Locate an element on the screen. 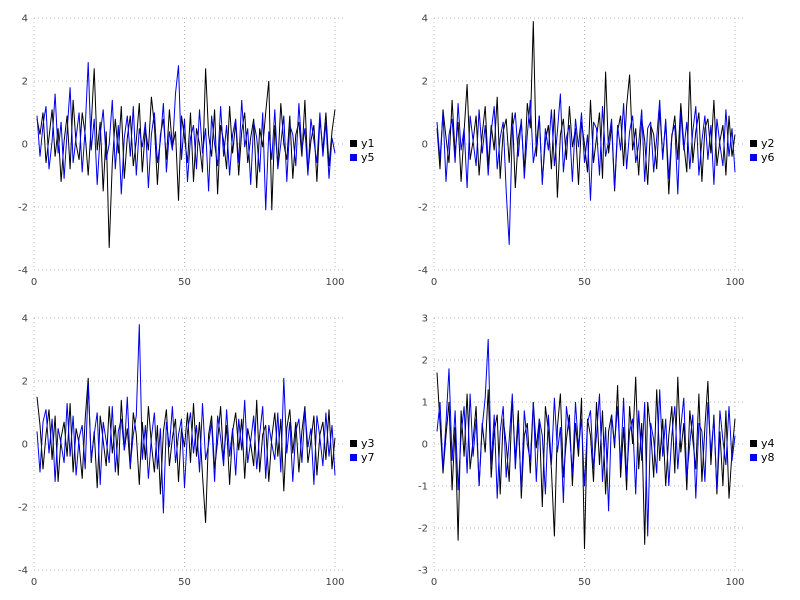  legend-y4-y8: y4 y8 is located at coordinates (773, 450).